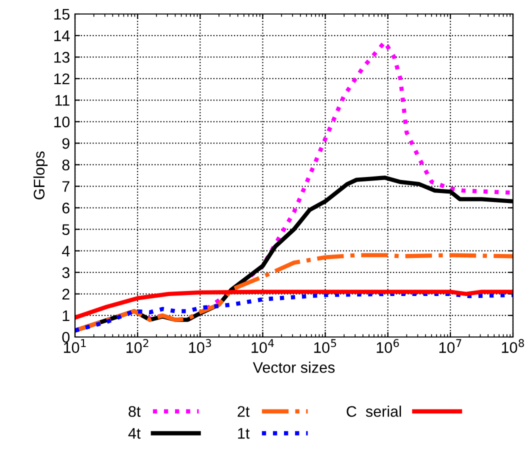 This screenshot has height=453, width=527. Describe the element at coordinates (66, 165) in the screenshot. I see `y-tick-label: 8` at that location.